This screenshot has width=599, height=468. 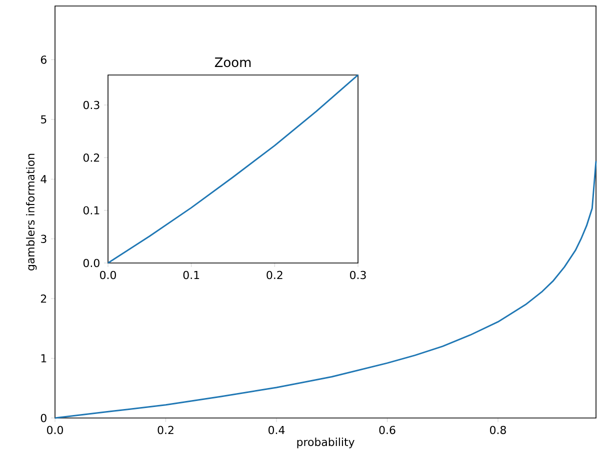 I want to click on x-tick-label: 0.8, so click(x=498, y=430).